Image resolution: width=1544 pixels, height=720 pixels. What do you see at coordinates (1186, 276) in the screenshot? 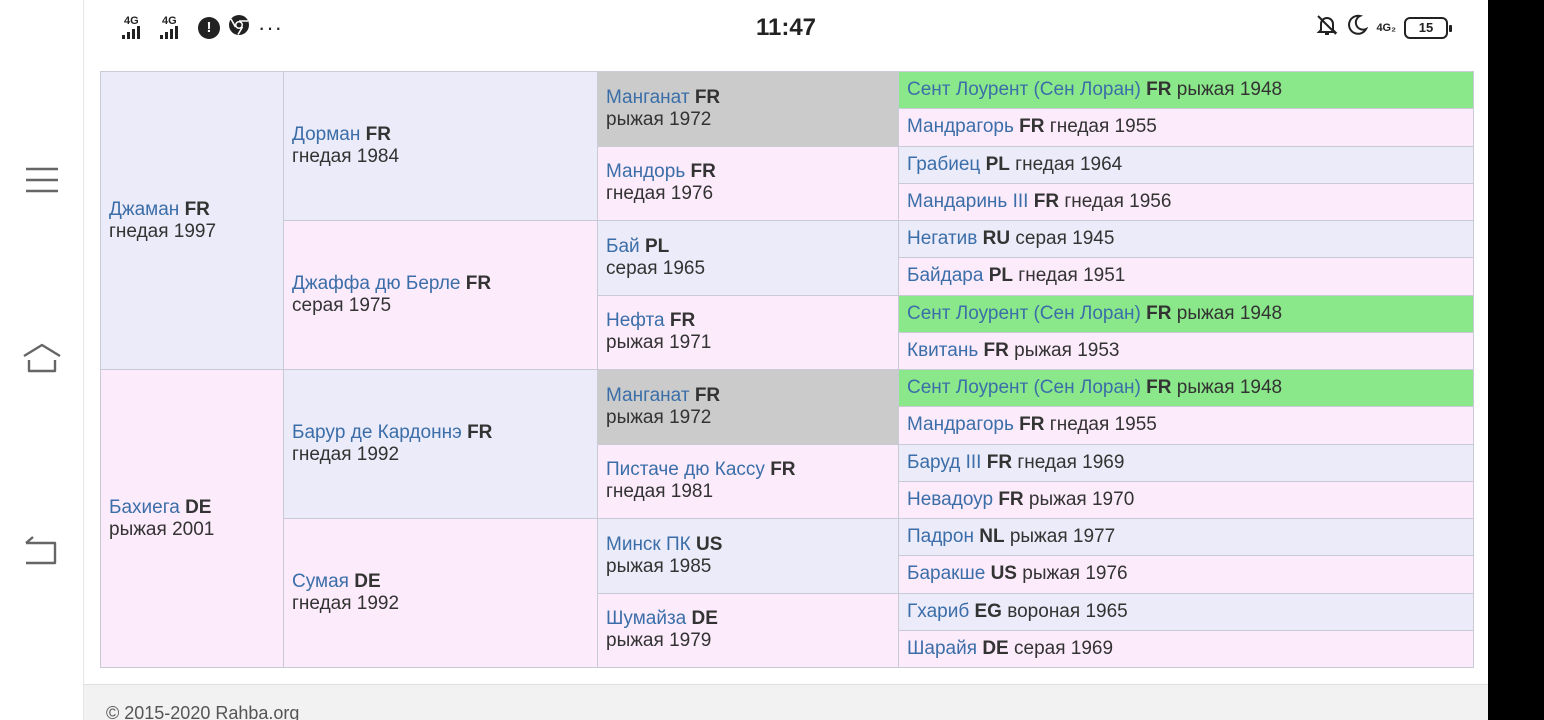
I see `pedigree-cell-gen4: Байдара PL гнедая 1951` at bounding box center [1186, 276].